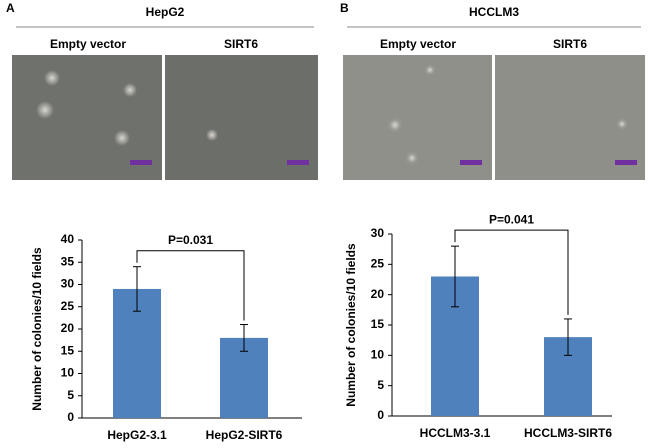 The height and width of the screenshot is (448, 650). What do you see at coordinates (244, 435) in the screenshot?
I see `x-tick-label: HepG2-SIRT6` at bounding box center [244, 435].